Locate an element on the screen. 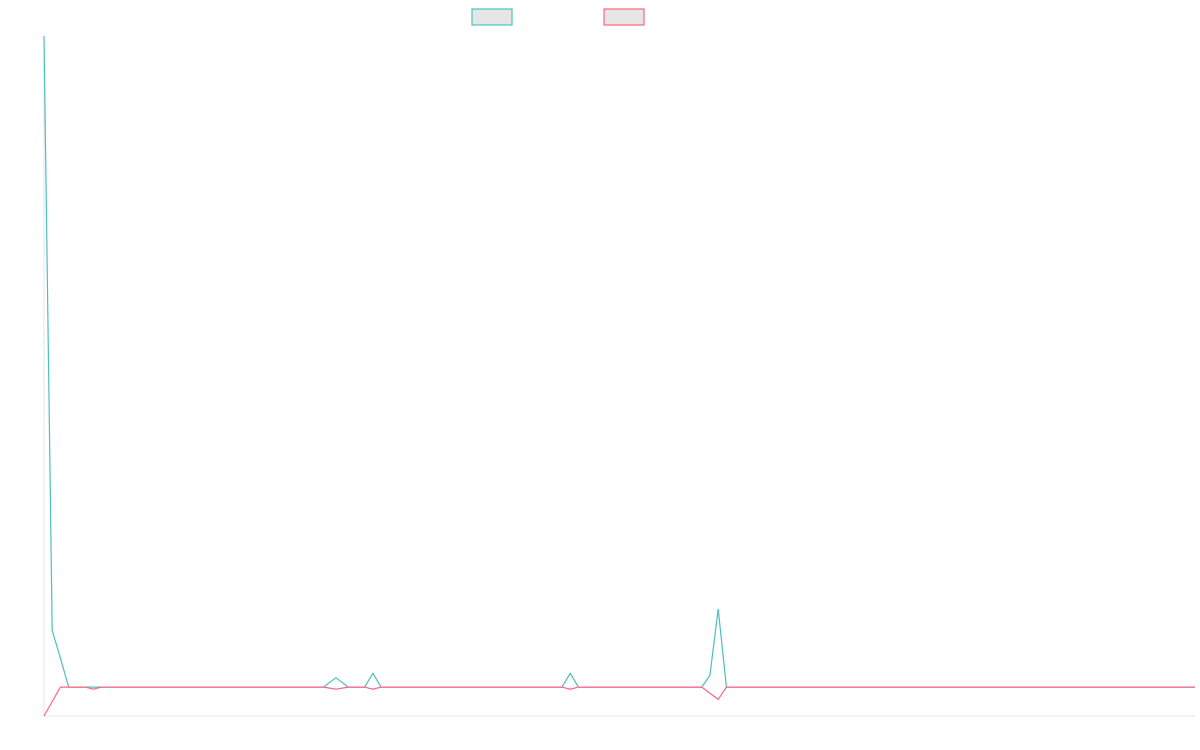  legend is located at coordinates (558, 17).